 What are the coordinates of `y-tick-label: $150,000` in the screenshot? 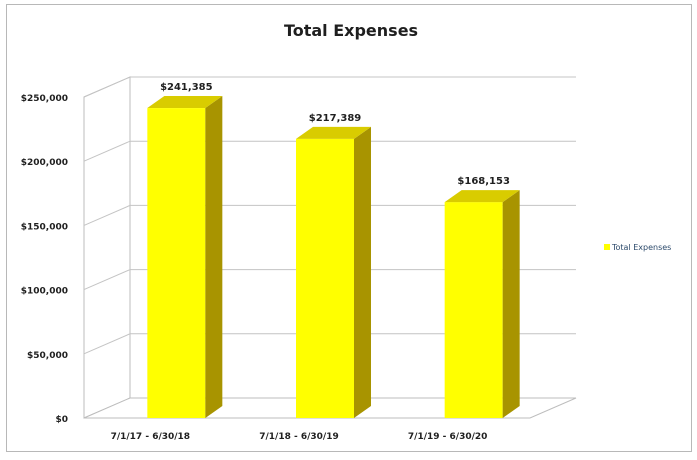 It's located at (44, 227).